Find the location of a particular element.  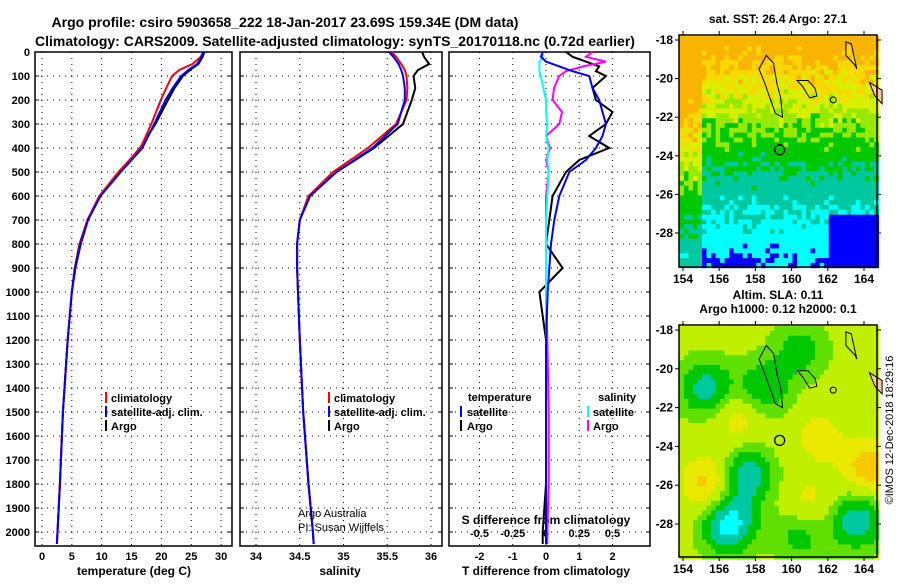

land-area is located at coordinates (875, 93).